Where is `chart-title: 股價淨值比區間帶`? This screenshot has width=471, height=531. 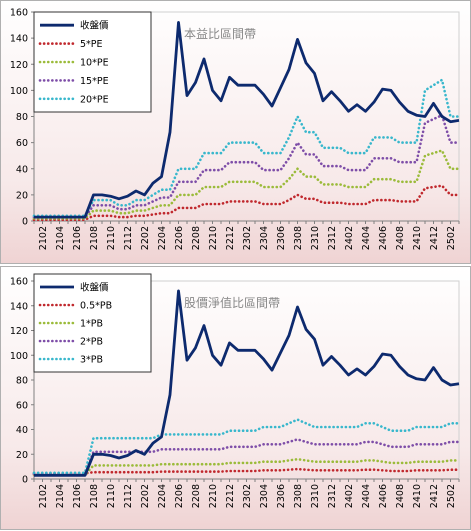 chart-title: 股價淨值比區間帶 is located at coordinates (232, 302).